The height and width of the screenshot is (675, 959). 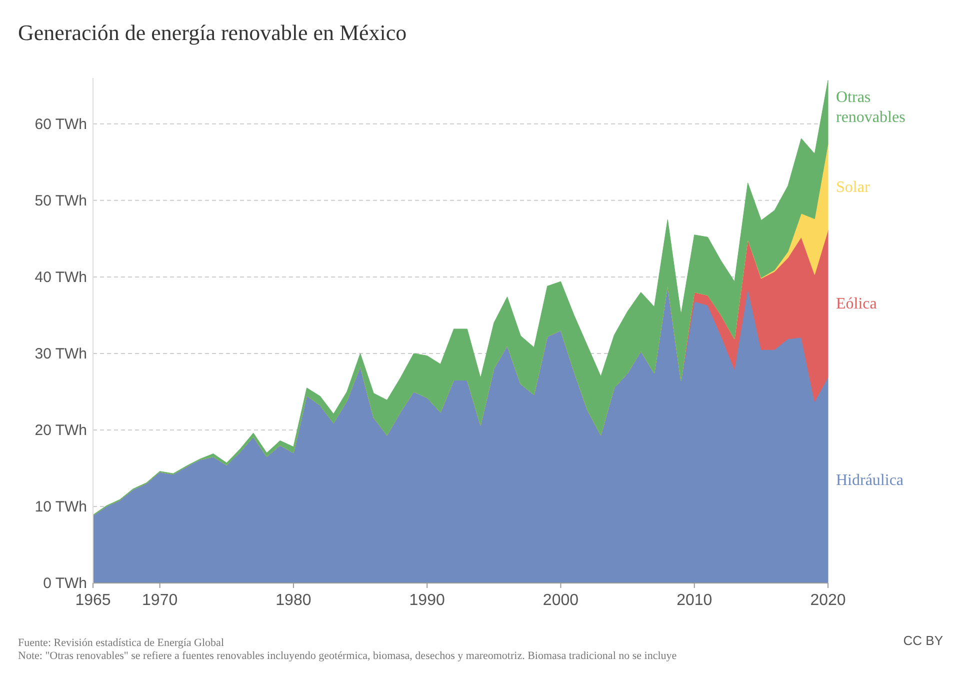 I want to click on x-tick-label: 1980, so click(x=294, y=600).